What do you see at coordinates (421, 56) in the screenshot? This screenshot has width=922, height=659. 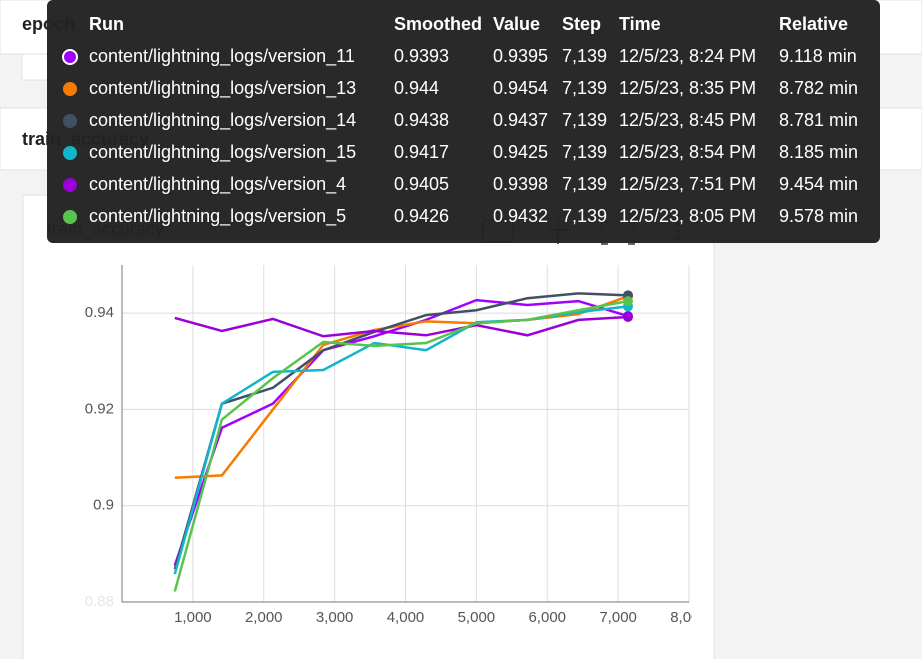 I see `tooltip-cell: 0.9393` at bounding box center [421, 56].